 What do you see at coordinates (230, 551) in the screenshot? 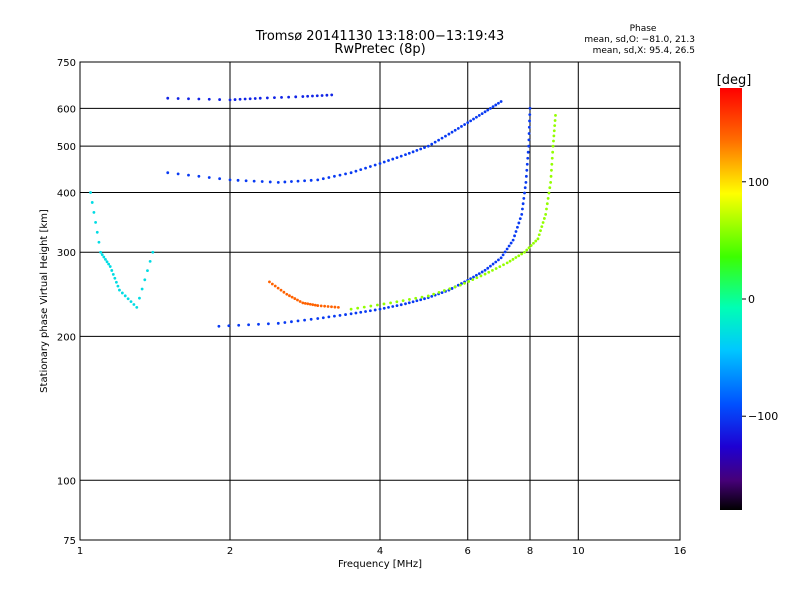
I see `x-tick-label: 2` at bounding box center [230, 551].